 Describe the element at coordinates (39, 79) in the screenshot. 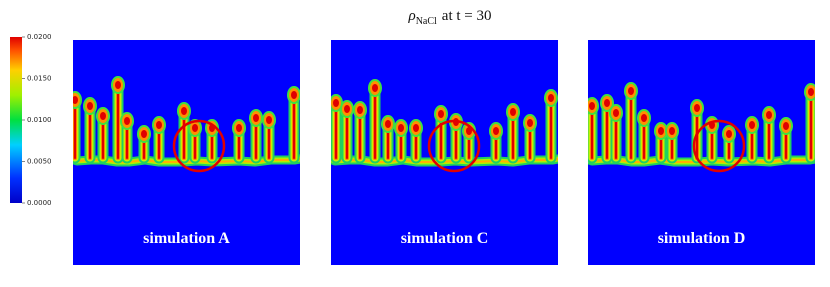

I see `colorbar-tick-label: 0.0150` at that location.